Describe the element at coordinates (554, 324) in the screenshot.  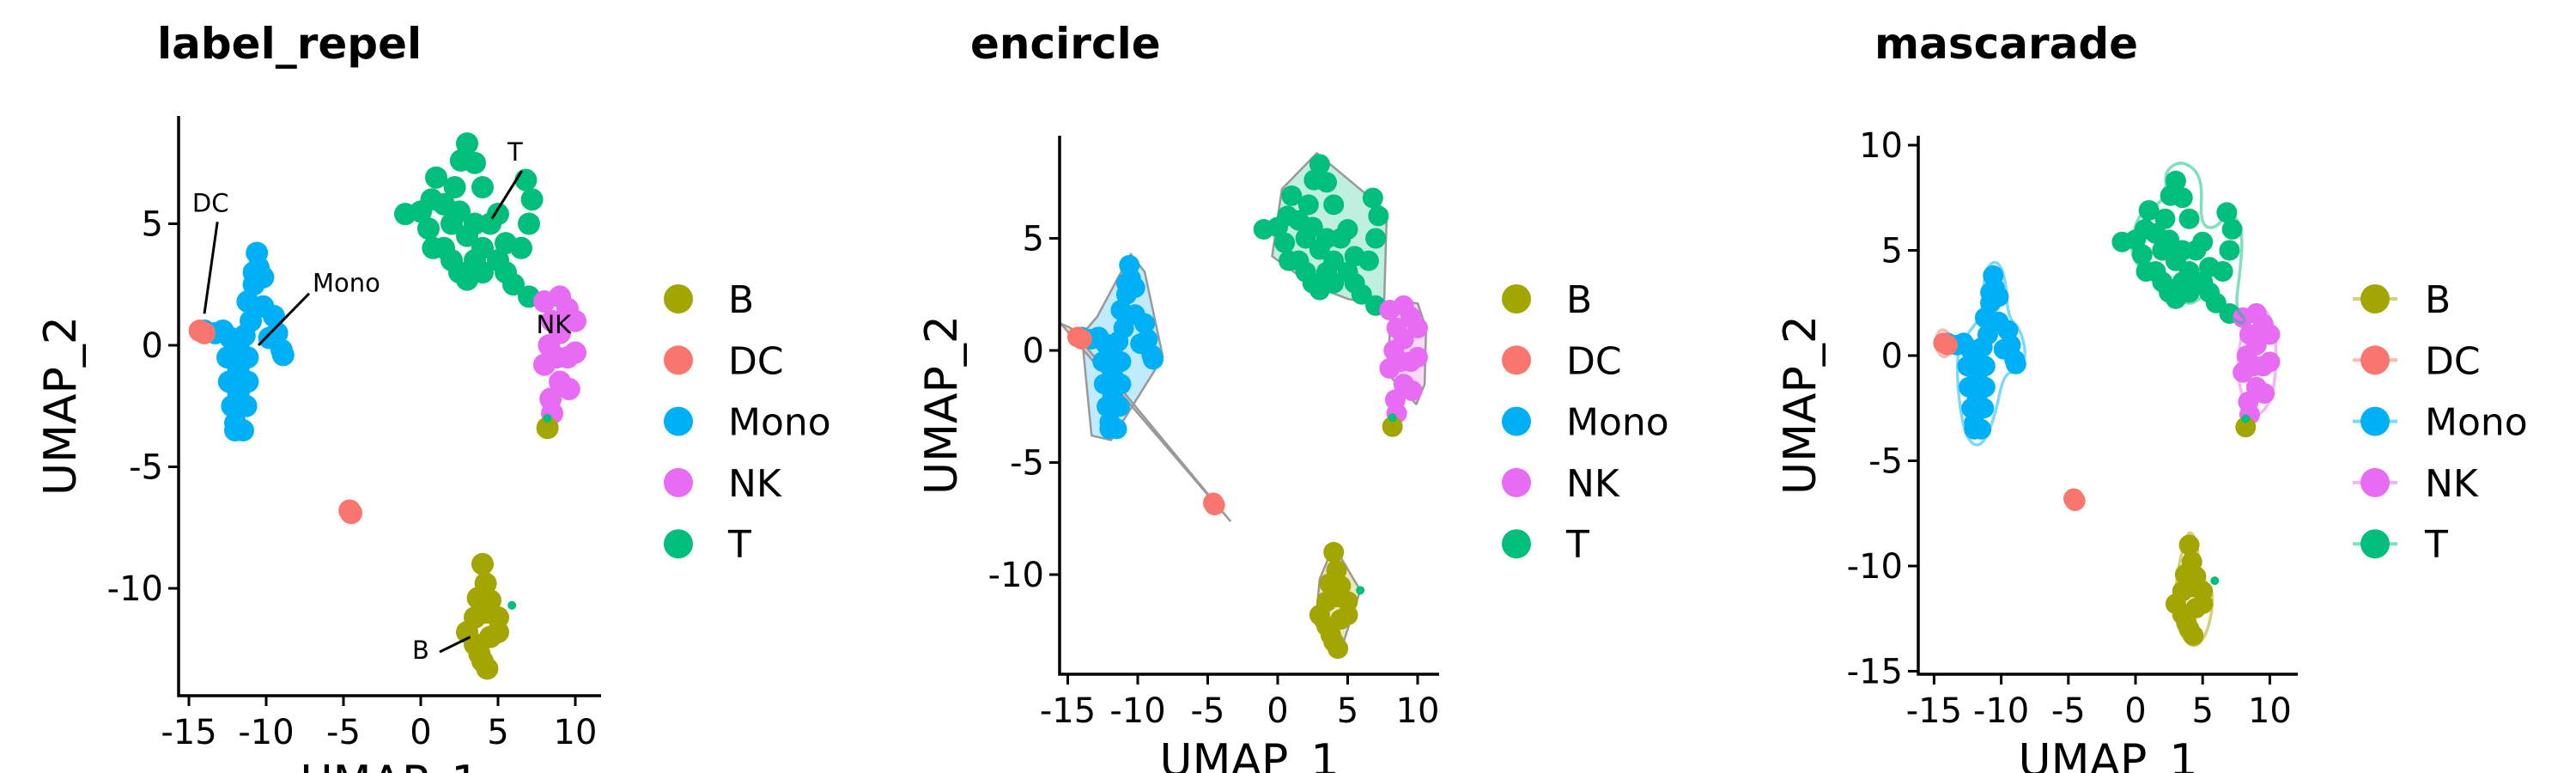
I see `cluster-label: NK` at that location.